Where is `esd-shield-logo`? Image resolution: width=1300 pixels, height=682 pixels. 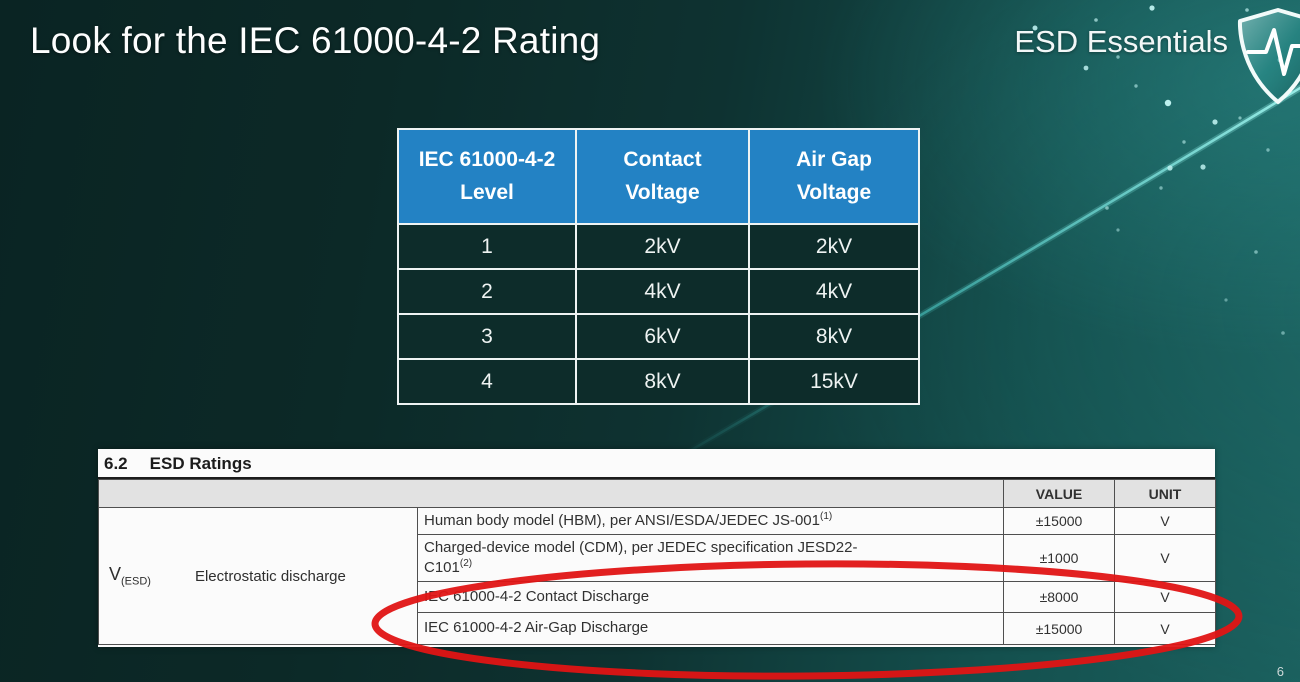 esd-shield-logo is located at coordinates (1265, 57).